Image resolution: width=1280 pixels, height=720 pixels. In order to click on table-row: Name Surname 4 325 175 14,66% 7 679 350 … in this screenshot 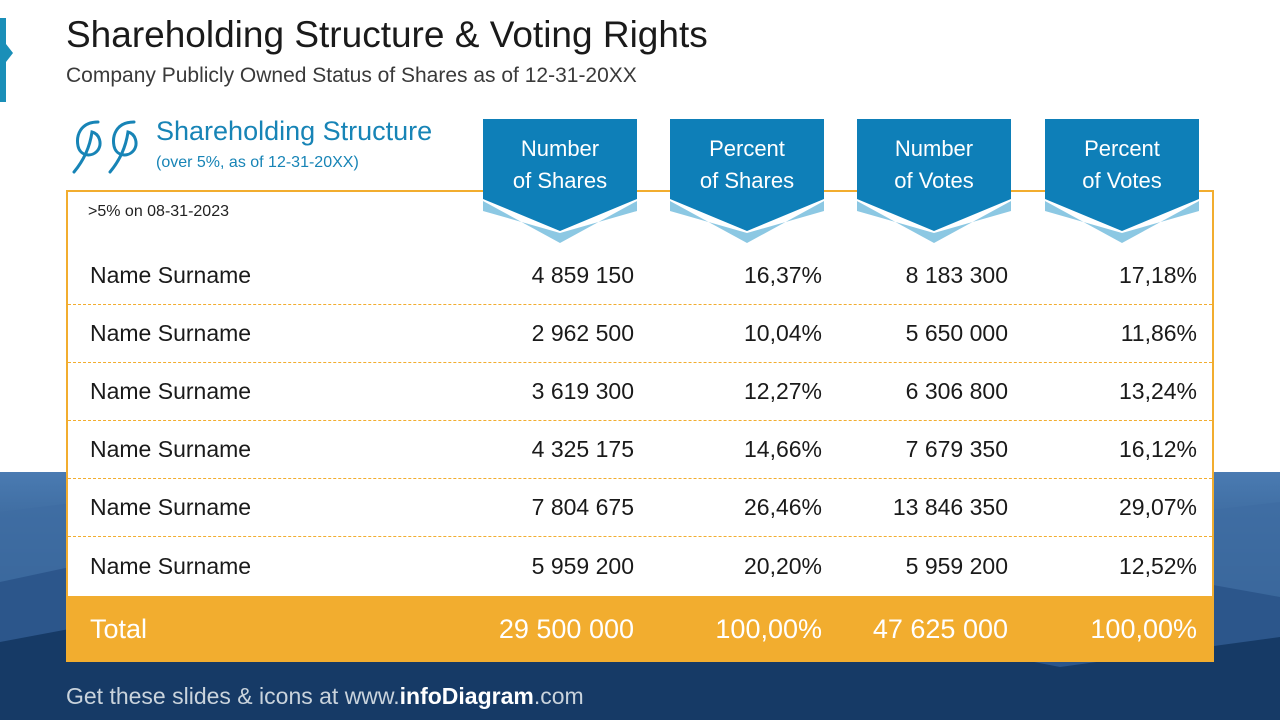, I will do `click(640, 449)`.